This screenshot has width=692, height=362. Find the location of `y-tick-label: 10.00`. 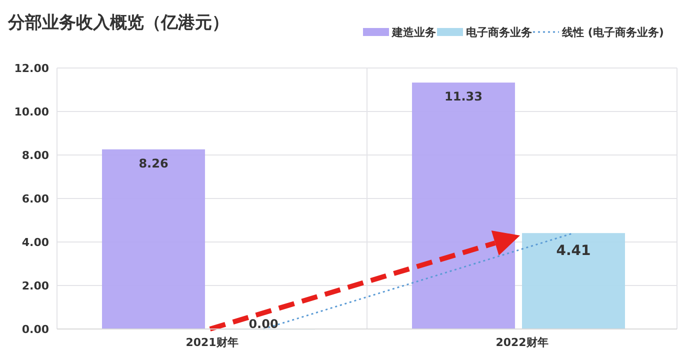

y-tick-label: 10.00 is located at coordinates (32, 112).